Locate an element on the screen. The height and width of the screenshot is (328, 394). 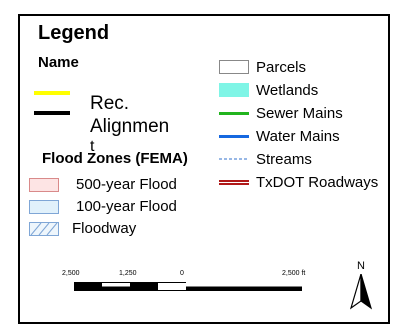
floodway-label: Floodway is located at coordinates (104, 228).